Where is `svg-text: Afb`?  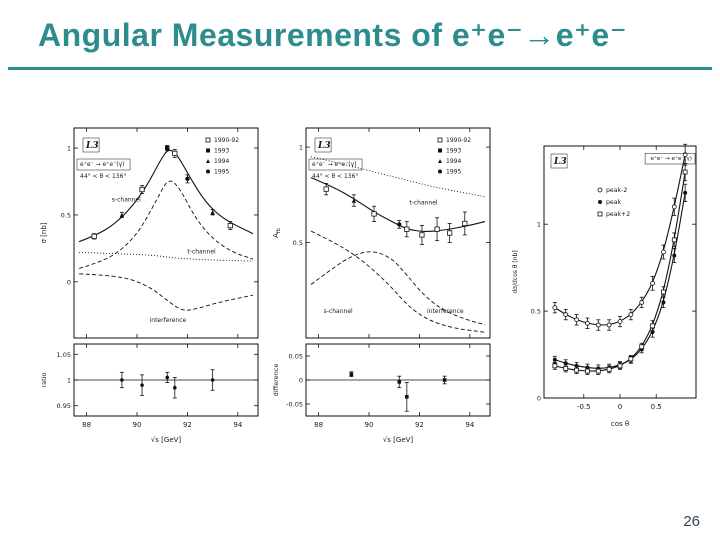
svg-text: Afb is located at coordinates (277, 233).